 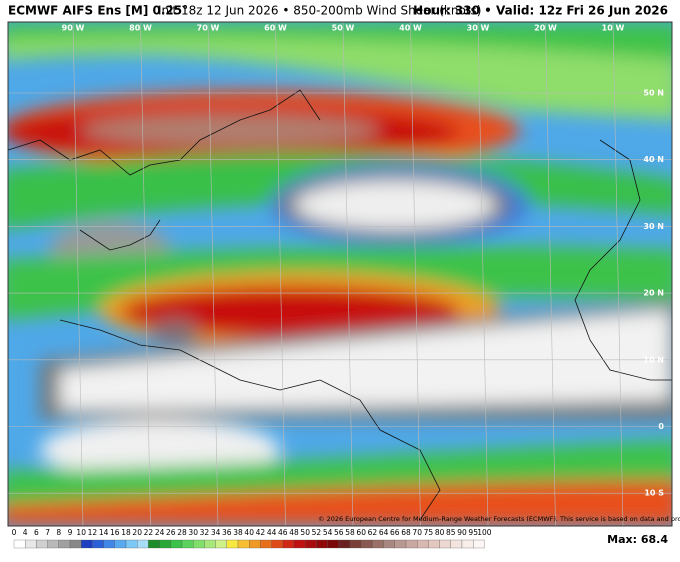 I want to click on title: ECMWF AIFS Ens [M] 0.25°, so click(x=98, y=11).